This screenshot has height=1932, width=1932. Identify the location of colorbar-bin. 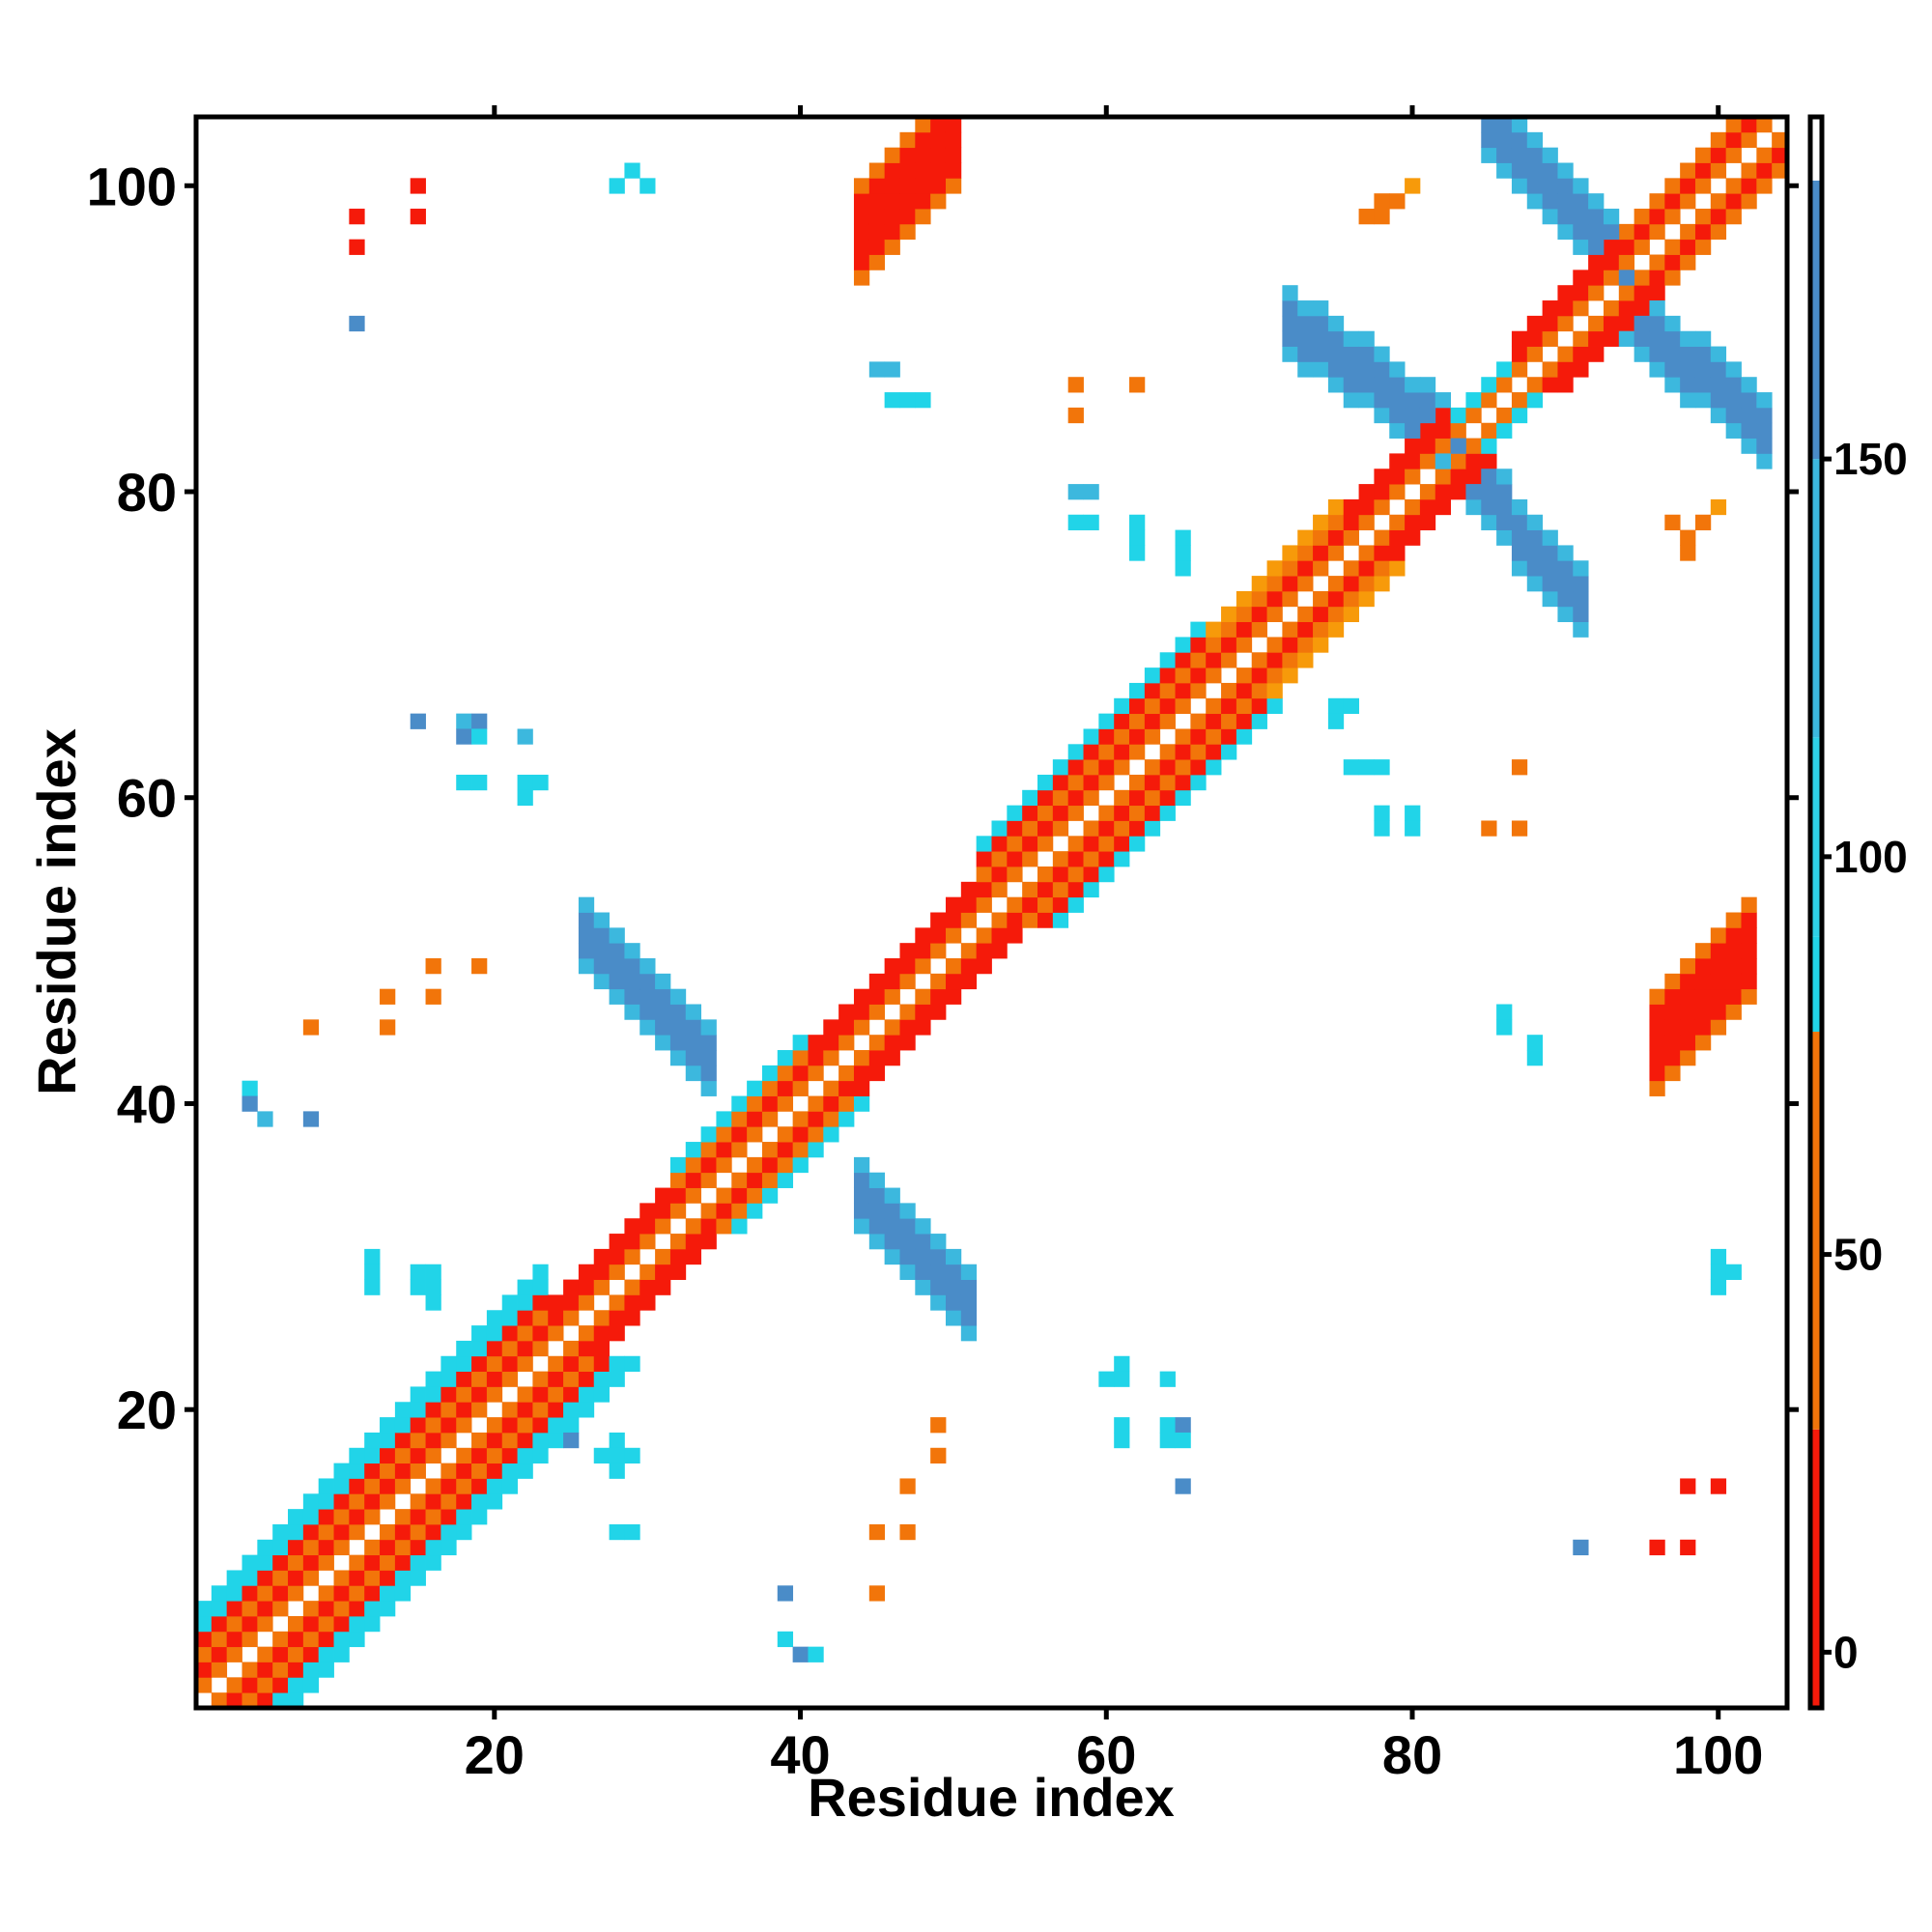
(1816, 149).